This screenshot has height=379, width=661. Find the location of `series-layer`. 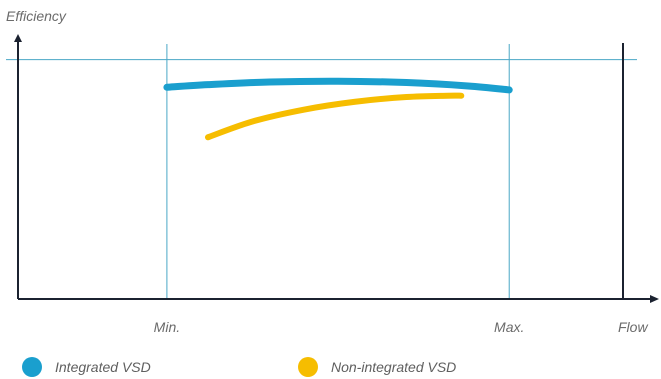

series-layer is located at coordinates (338, 109).